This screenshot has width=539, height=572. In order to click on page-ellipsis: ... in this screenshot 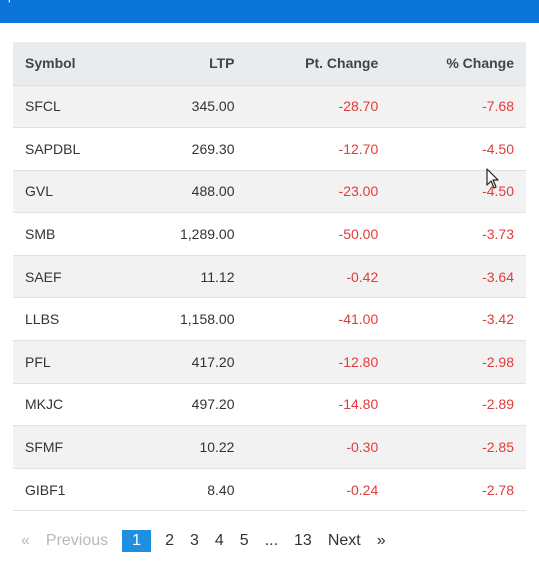, I will do `click(271, 540)`.